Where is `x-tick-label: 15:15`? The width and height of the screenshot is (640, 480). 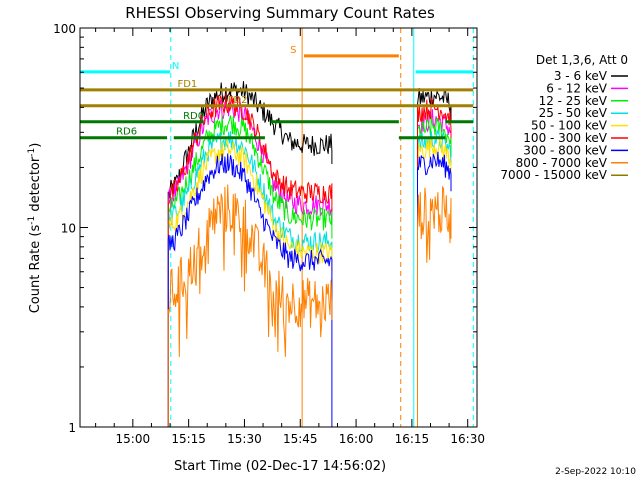
x-tick-label: 15:15 is located at coordinates (188, 439).